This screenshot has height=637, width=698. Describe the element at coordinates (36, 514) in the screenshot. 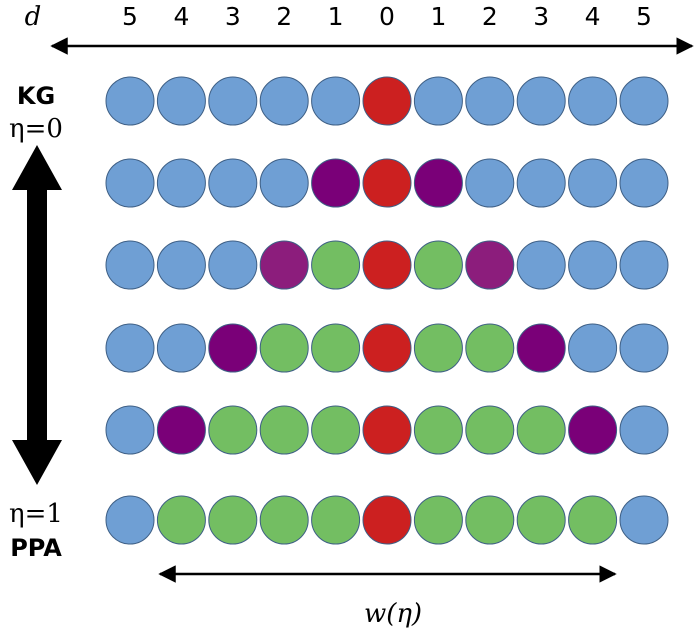

I see `eta-one-label: η=1` at that location.